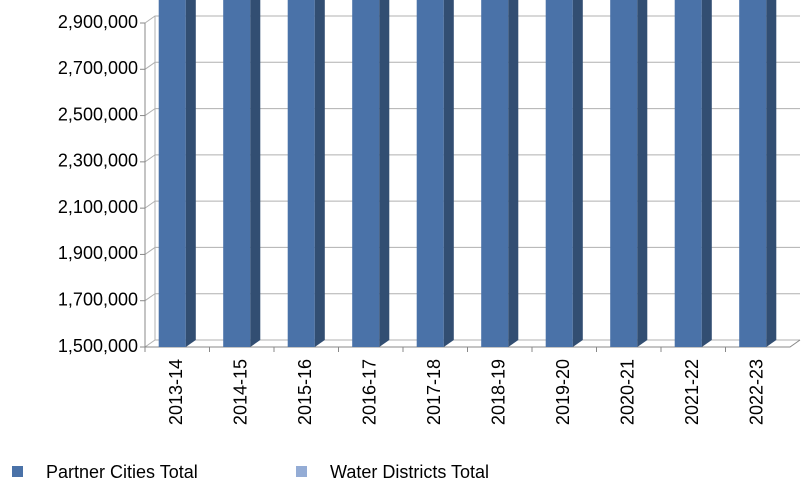 Image resolution: width=801 pixels, height=490 pixels. What do you see at coordinates (305, 392) in the screenshot?
I see `x-tick-label: 2015-16` at bounding box center [305, 392].